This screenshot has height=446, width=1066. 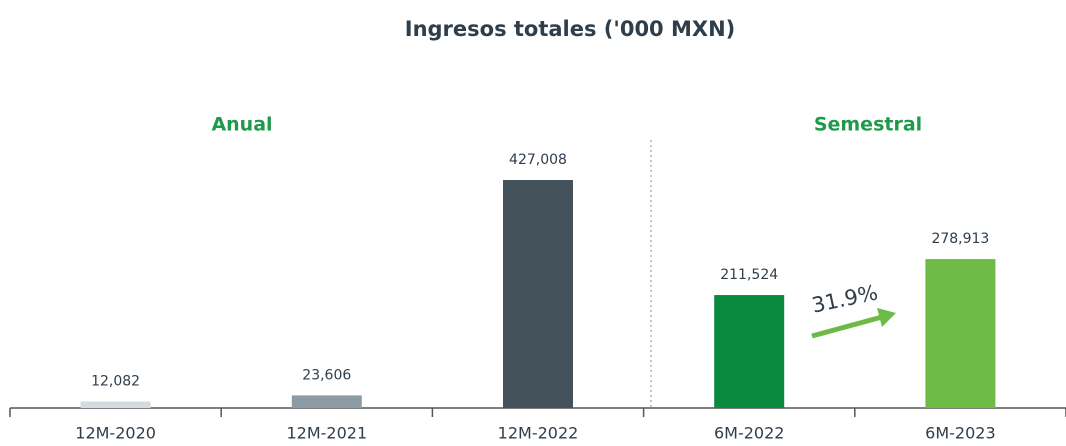 What do you see at coordinates (538, 433) in the screenshot?
I see `x-tick-label: 12M-2022` at bounding box center [538, 433].